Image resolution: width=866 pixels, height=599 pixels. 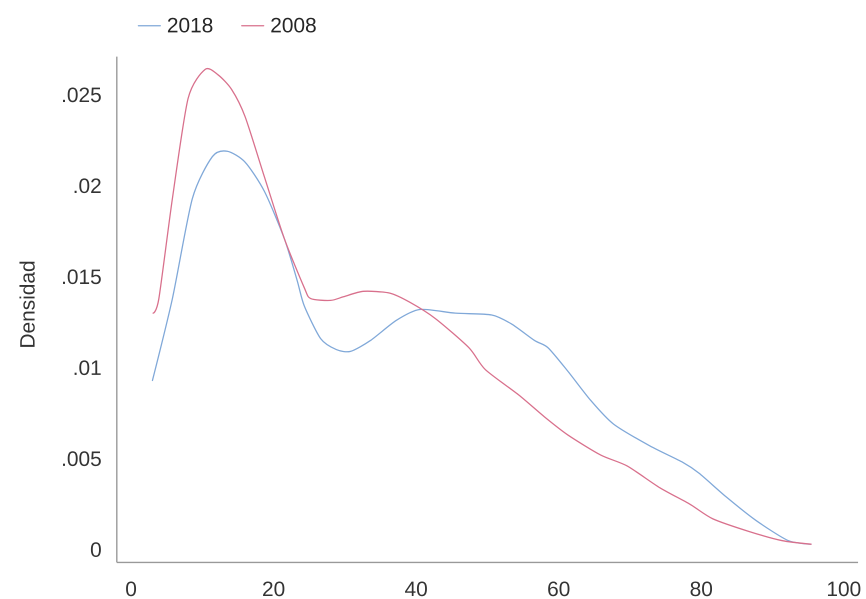 What do you see at coordinates (81, 458) in the screenshot?
I see `y-tick-label: .005` at bounding box center [81, 458].